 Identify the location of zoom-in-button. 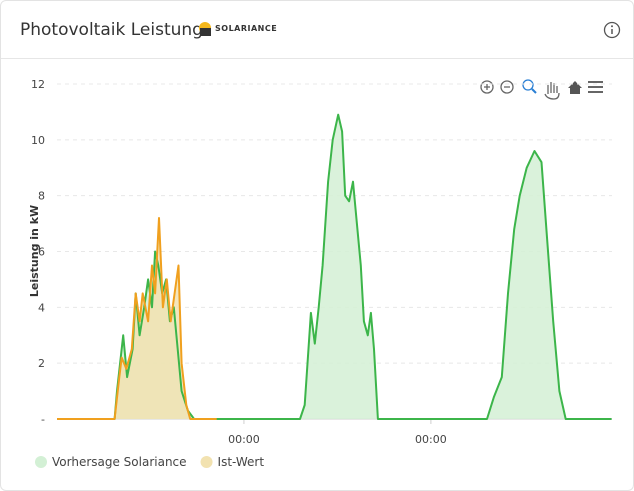
(487, 87).